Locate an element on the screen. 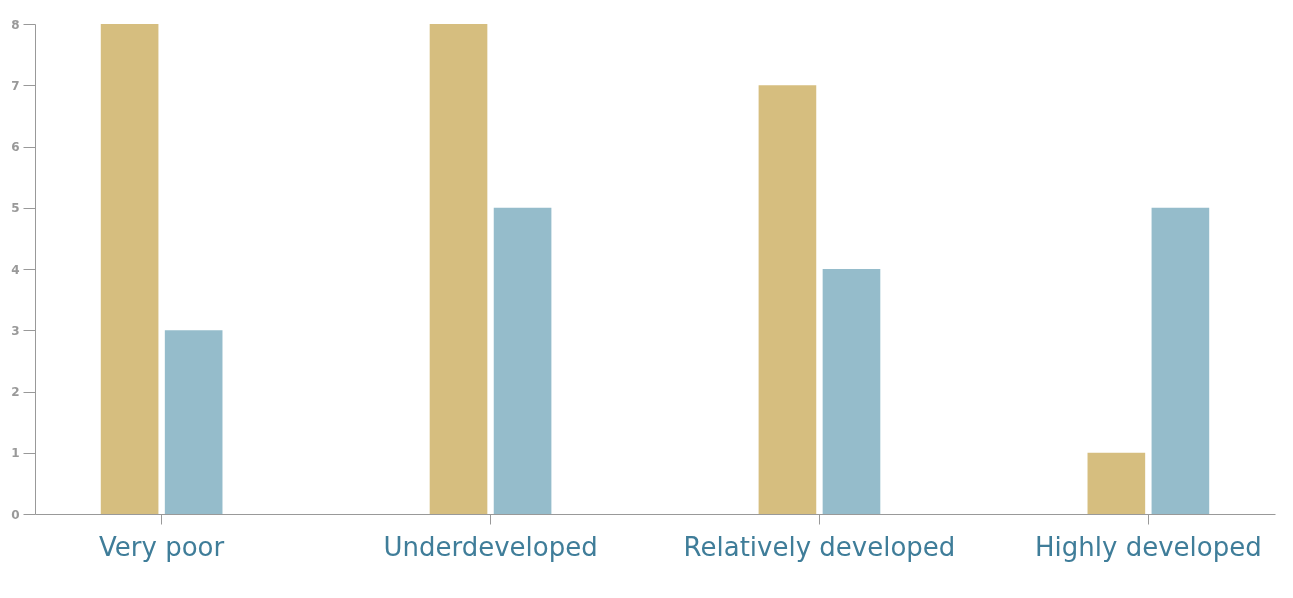 This screenshot has width=1293, height=598. x-tick-label: Relatively developed is located at coordinates (819, 546).